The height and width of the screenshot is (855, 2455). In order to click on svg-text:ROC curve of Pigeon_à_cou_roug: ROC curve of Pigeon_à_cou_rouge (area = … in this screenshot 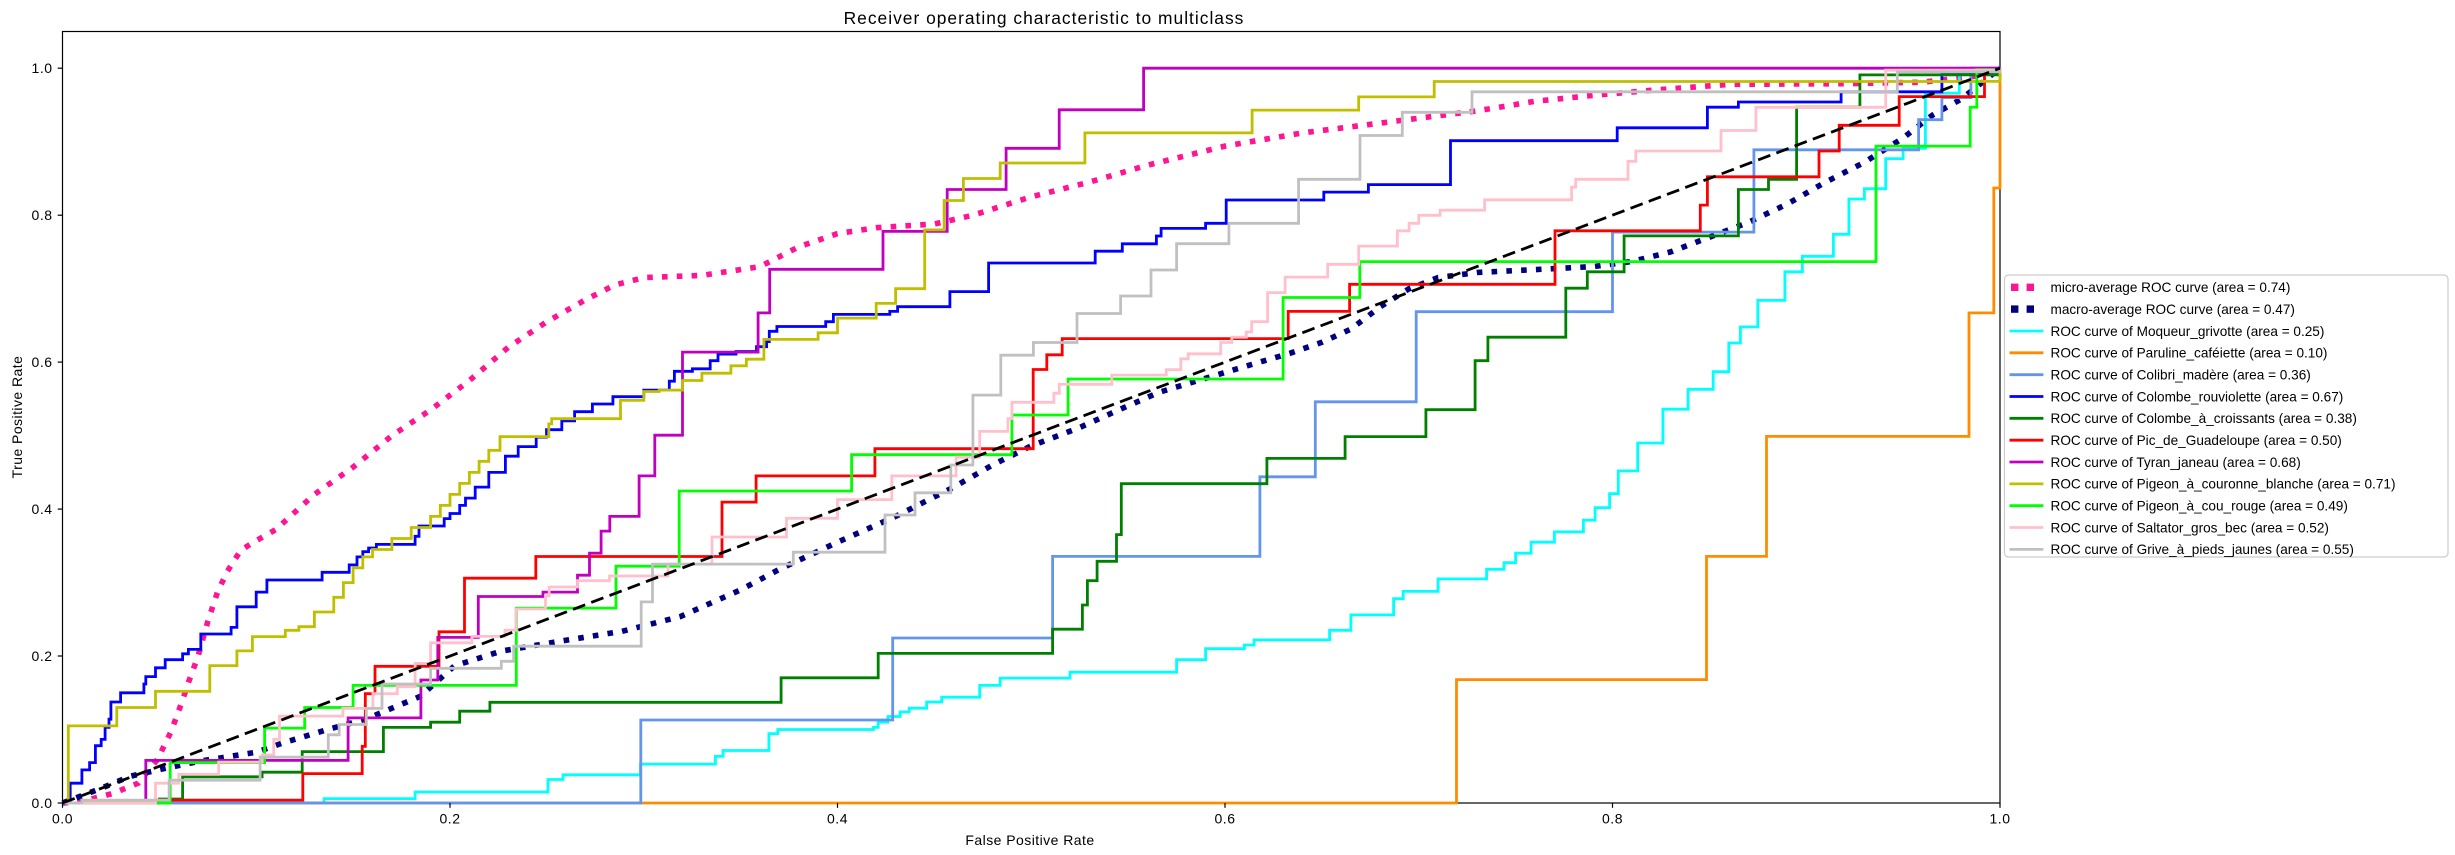, I will do `click(2199, 506)`.